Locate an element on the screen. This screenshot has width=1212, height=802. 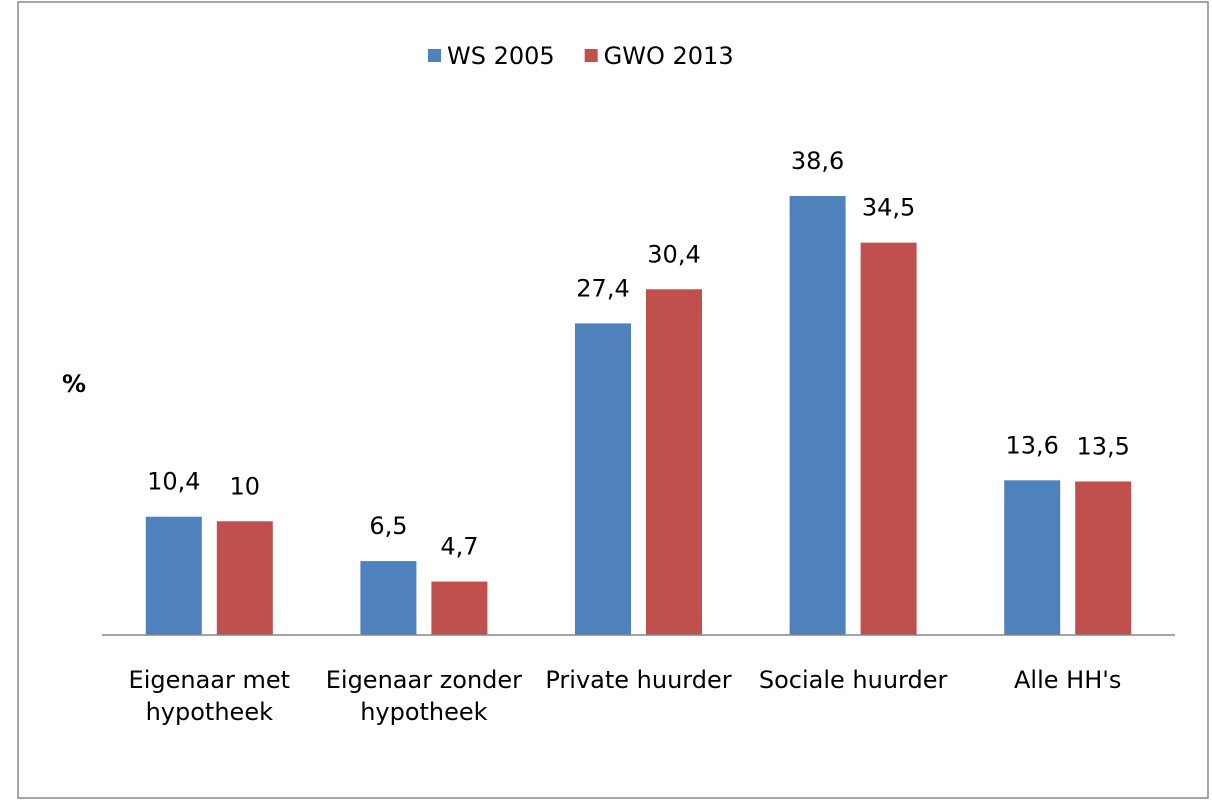
legend-label: WS 2005 is located at coordinates (501, 56).